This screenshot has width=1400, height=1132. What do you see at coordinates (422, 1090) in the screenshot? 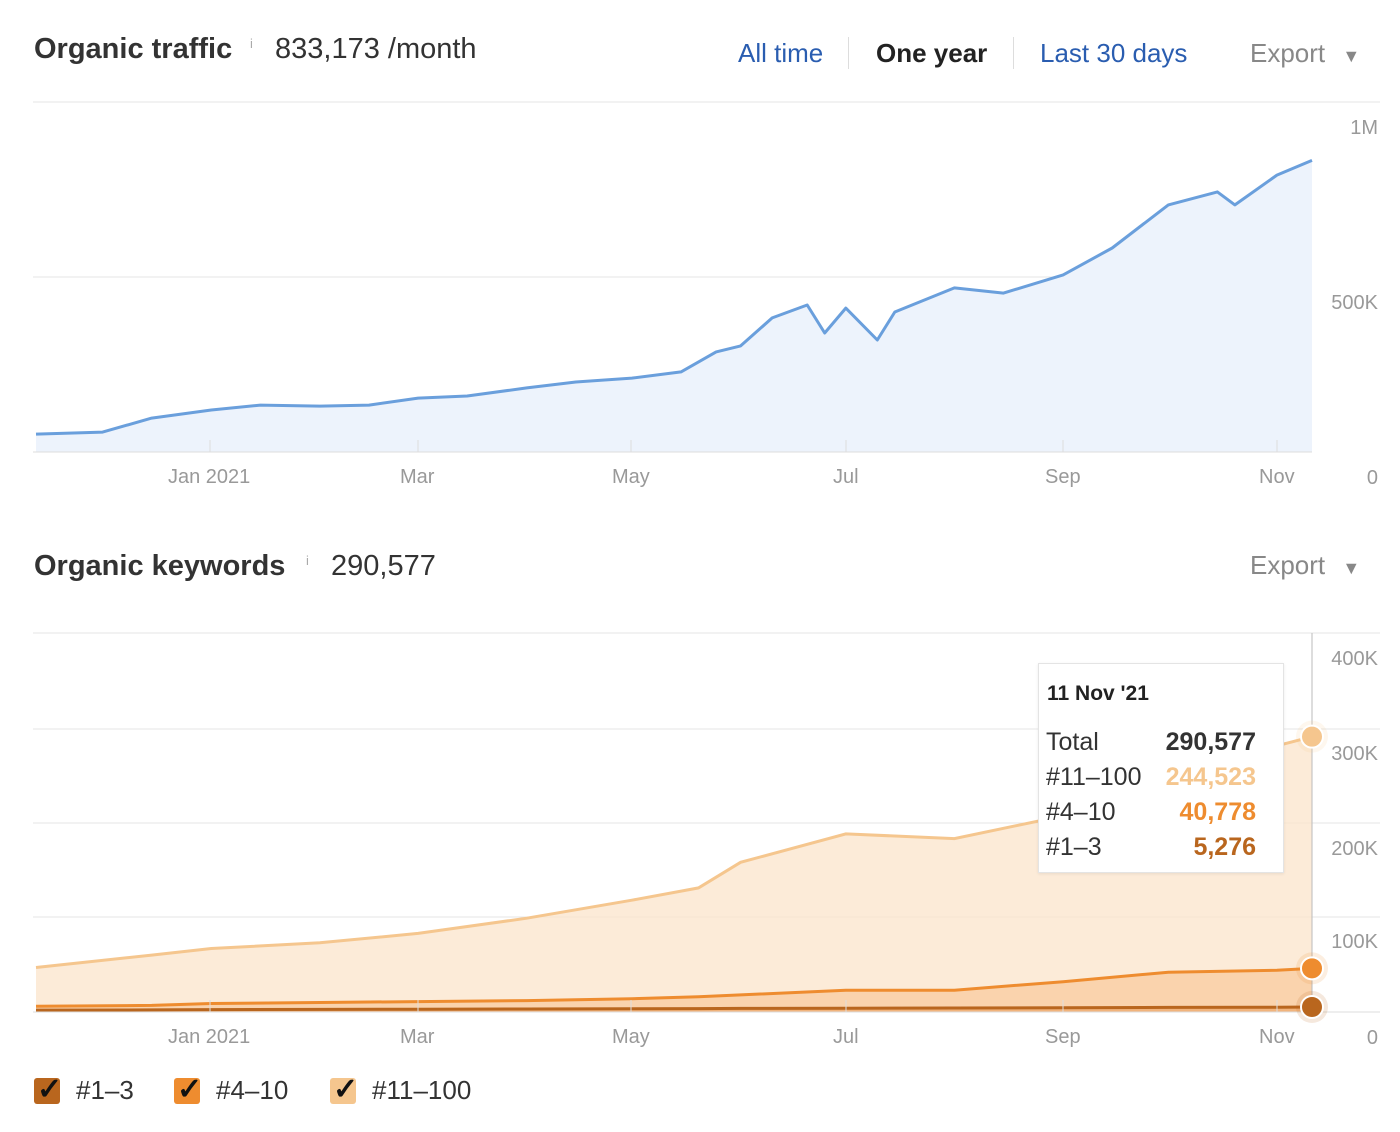
I see `legend-label: #11–100` at bounding box center [422, 1090].